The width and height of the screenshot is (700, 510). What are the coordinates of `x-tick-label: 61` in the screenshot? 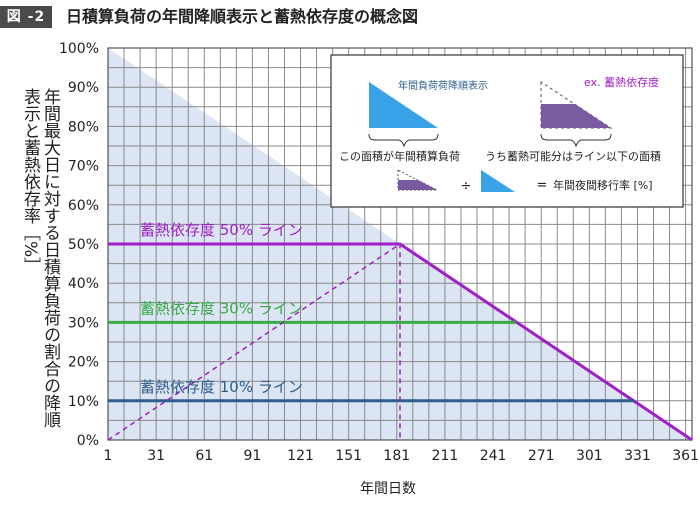 It's located at (204, 456).